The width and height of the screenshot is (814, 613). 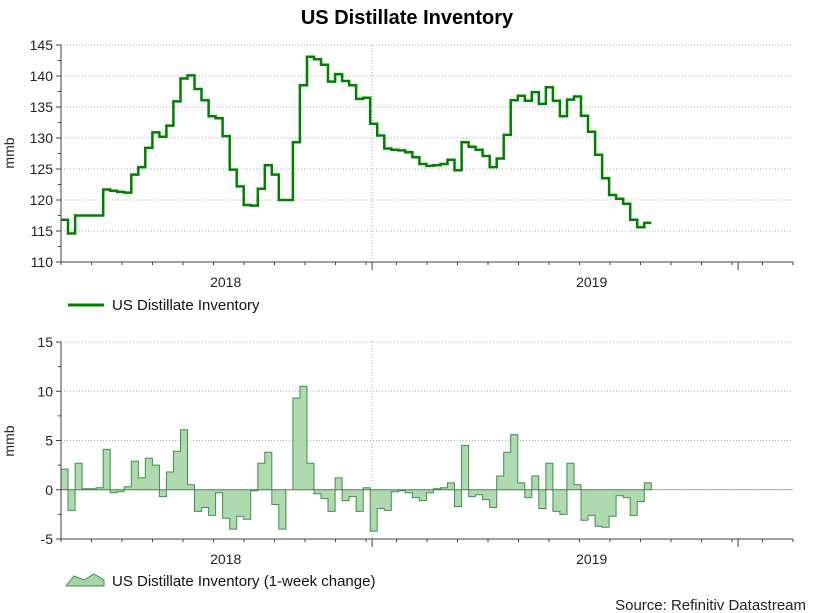 What do you see at coordinates (42, 107) in the screenshot?
I see `y-tick-label: 135` at bounding box center [42, 107].